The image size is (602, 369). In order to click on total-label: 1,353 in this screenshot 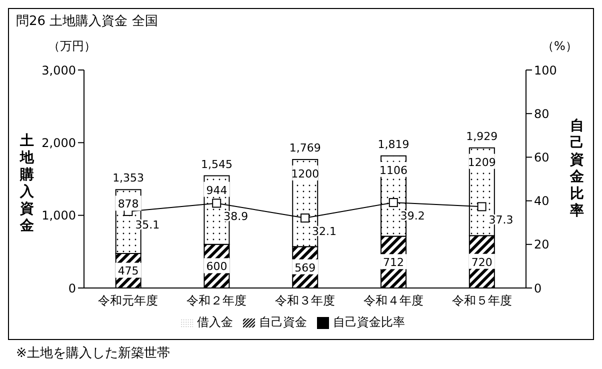, I will do `click(128, 178)`.